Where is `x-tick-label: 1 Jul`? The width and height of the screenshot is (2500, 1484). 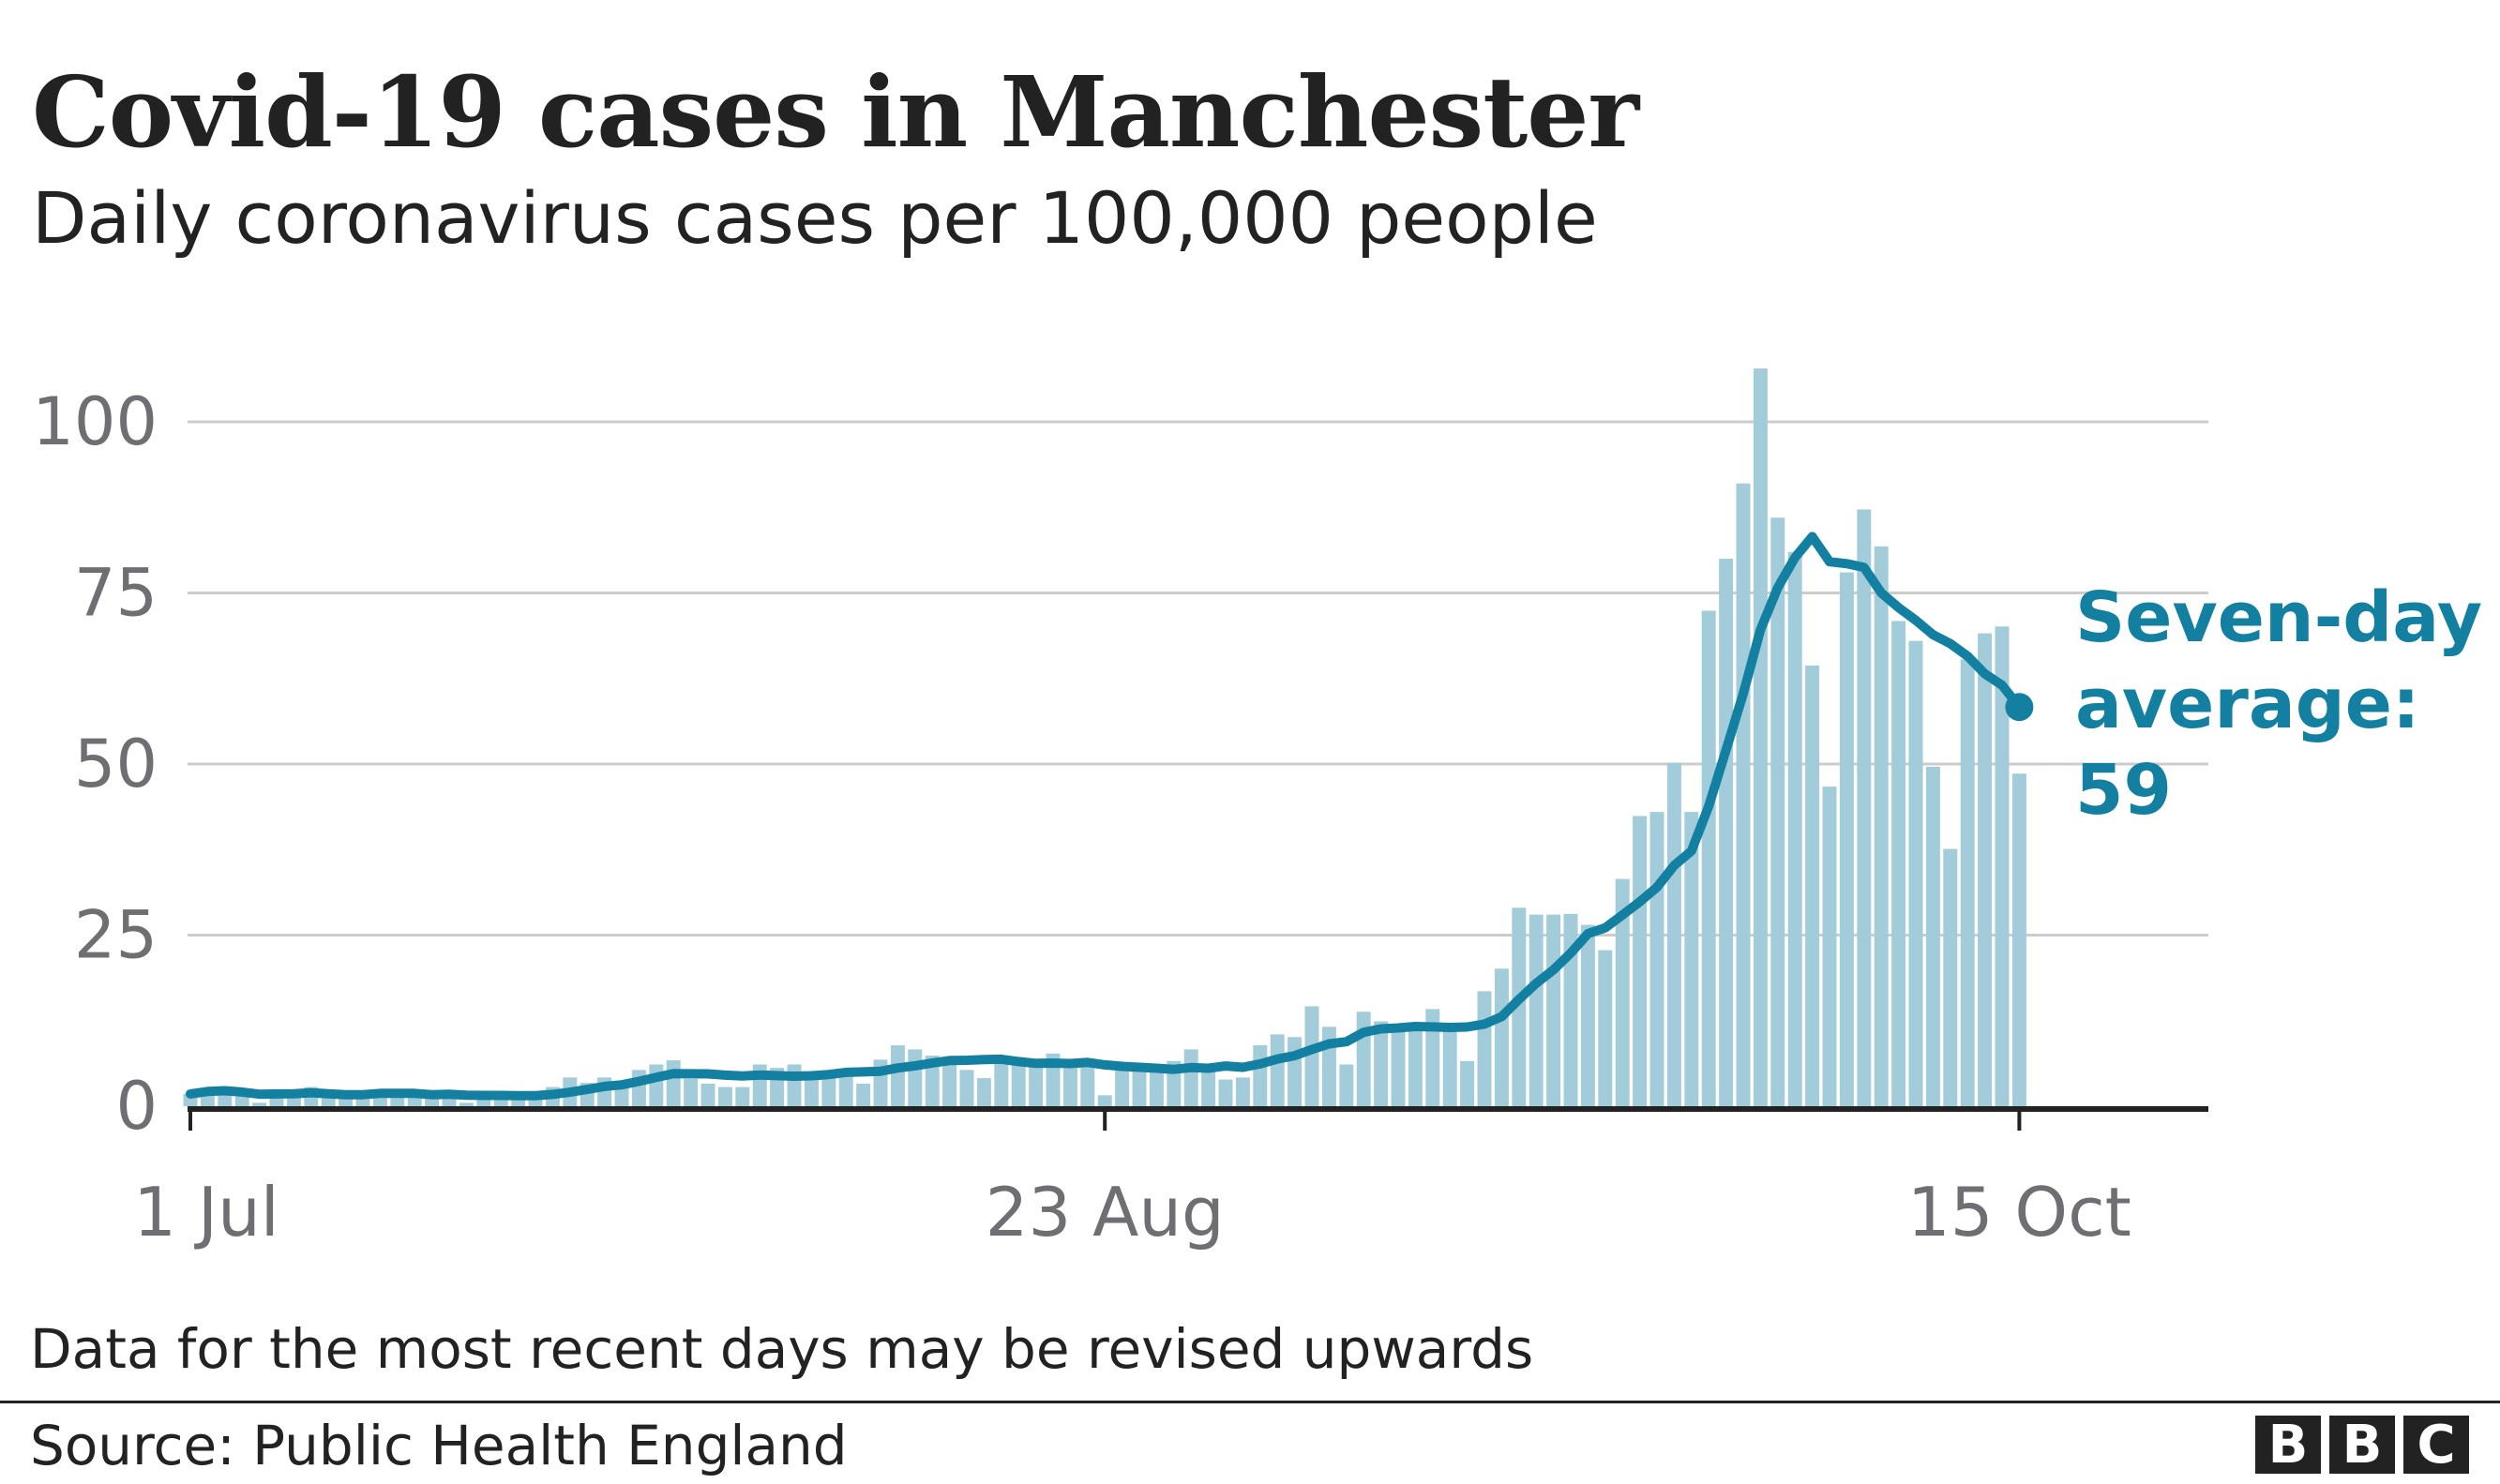 x-tick-label: 1 Jul is located at coordinates (206, 1212).